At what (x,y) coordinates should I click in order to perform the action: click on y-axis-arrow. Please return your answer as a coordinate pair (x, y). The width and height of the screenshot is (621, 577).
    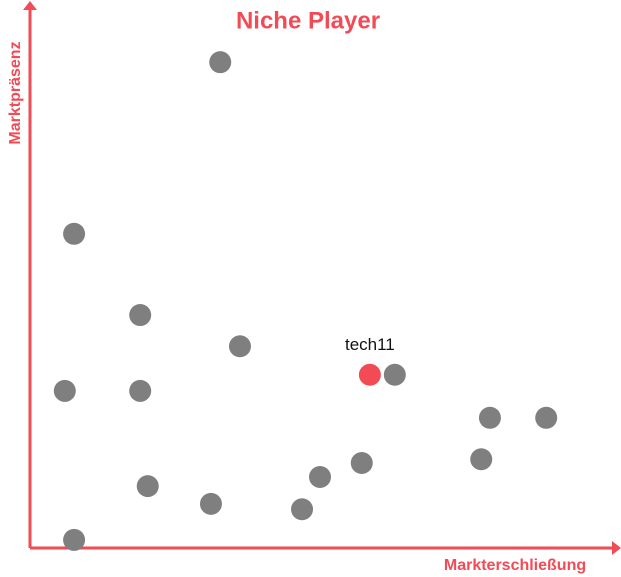
    Looking at the image, I should click on (30, 5).